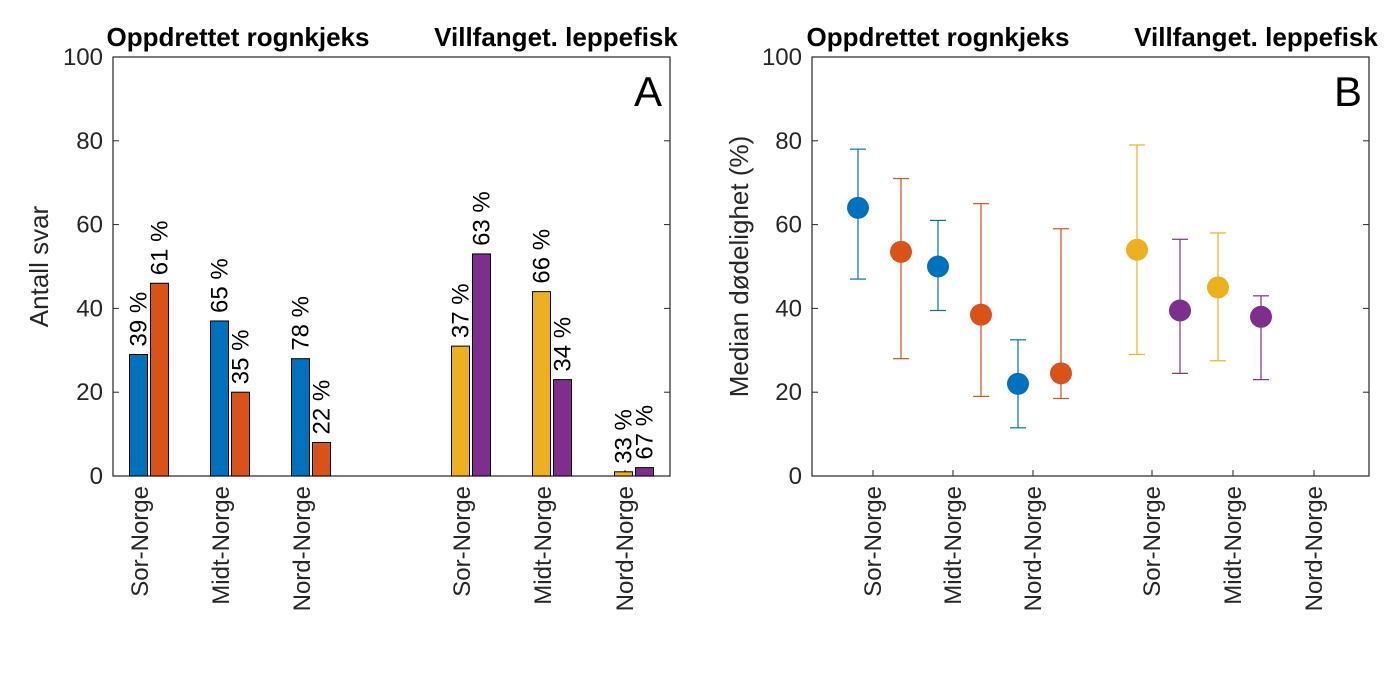 The image size is (1400, 700). I want to click on bar-percent-label: 35 %, so click(241, 356).